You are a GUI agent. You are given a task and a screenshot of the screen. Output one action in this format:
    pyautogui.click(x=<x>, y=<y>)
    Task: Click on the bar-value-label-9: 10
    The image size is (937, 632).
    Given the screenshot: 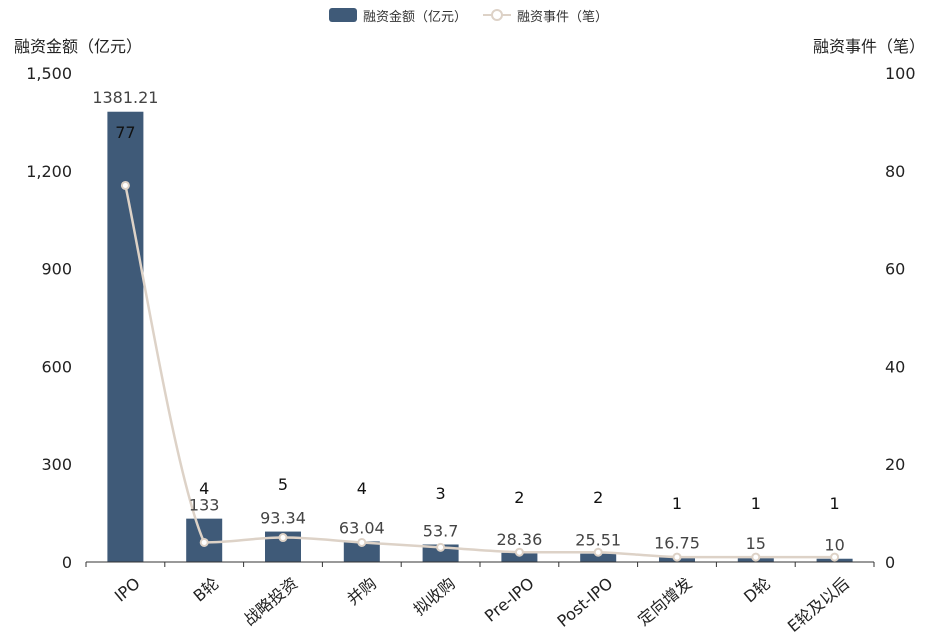 What is the action you would take?
    pyautogui.click(x=834, y=545)
    